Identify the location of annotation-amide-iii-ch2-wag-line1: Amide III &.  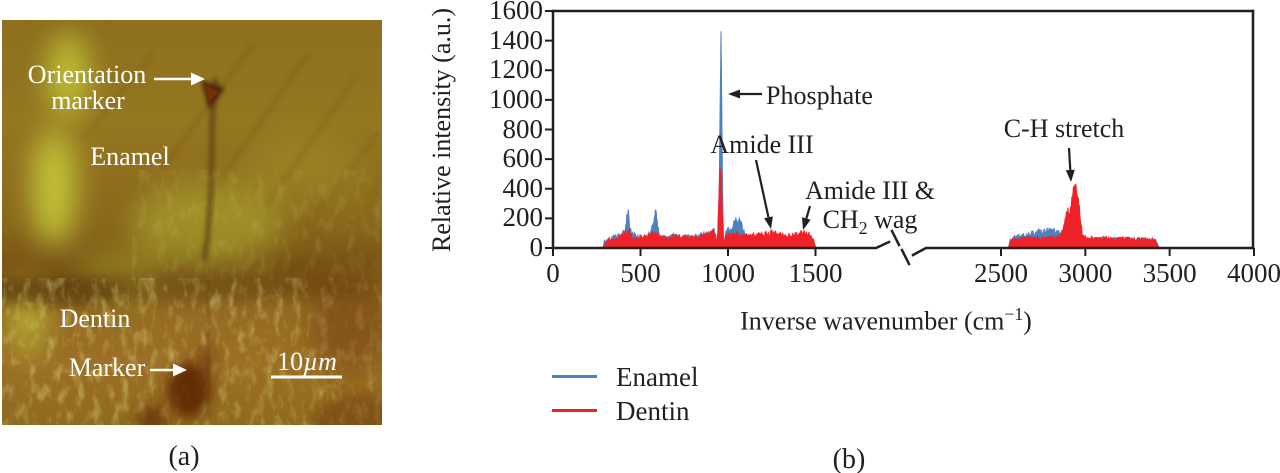
(870, 190).